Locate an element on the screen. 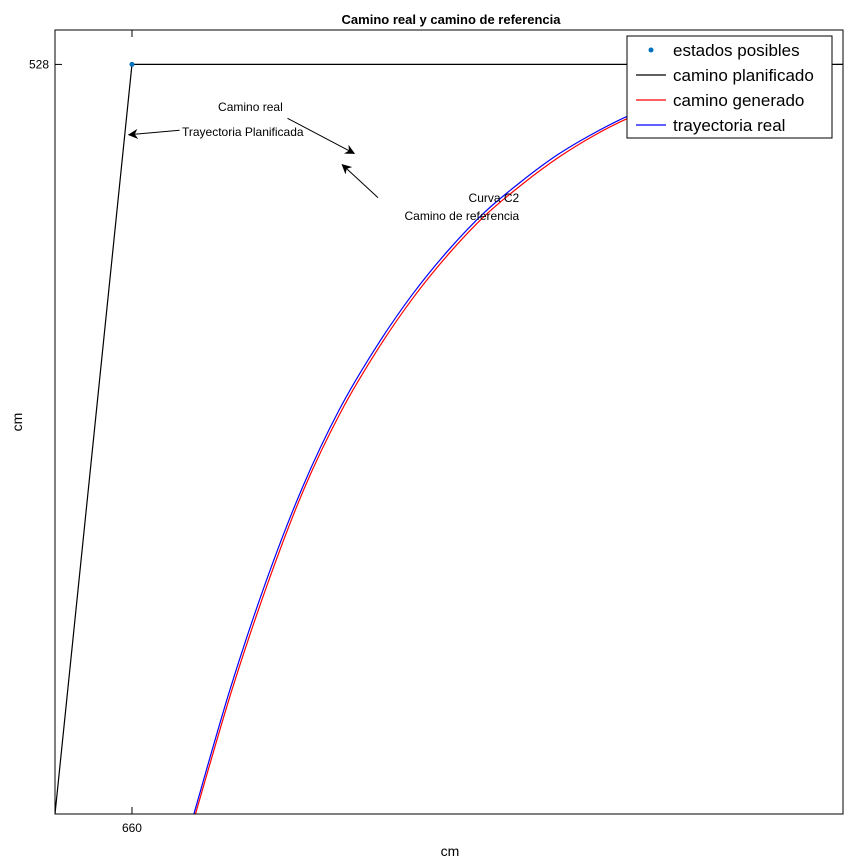  legend-label-camino-generado: camino generado is located at coordinates (738, 100).